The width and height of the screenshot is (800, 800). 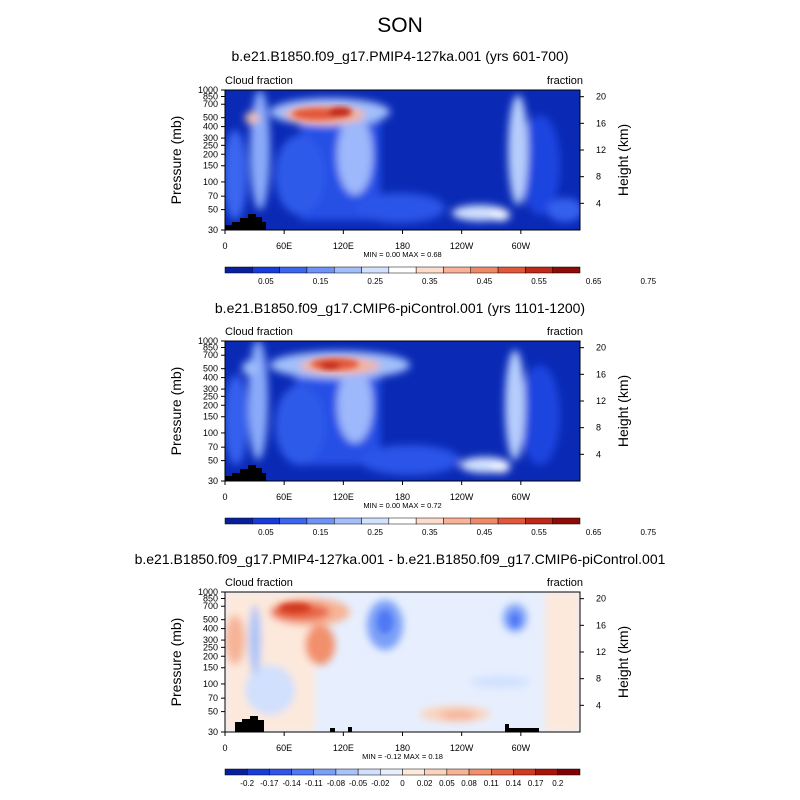 I want to click on y-tick-label: 200, so click(x=210, y=656).